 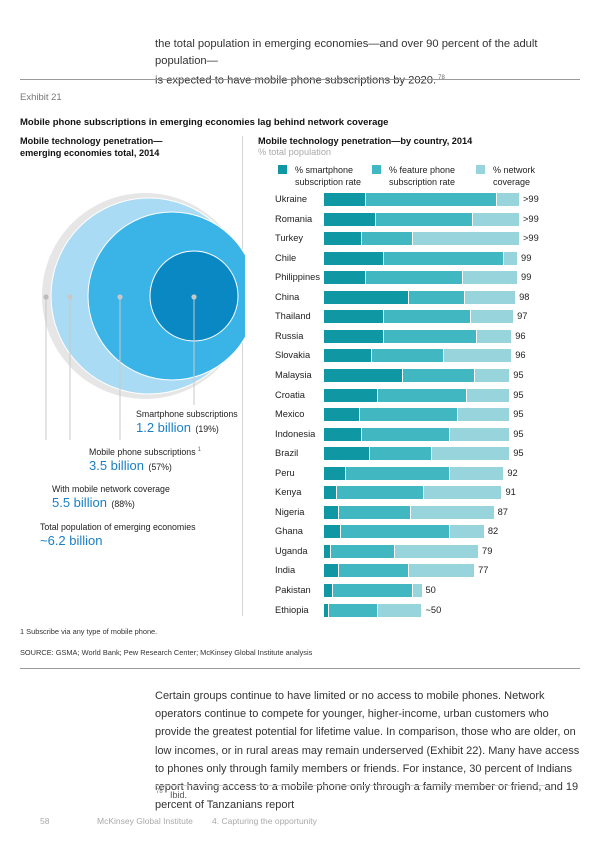 I want to click on country-label: Mexico, so click(x=290, y=414).